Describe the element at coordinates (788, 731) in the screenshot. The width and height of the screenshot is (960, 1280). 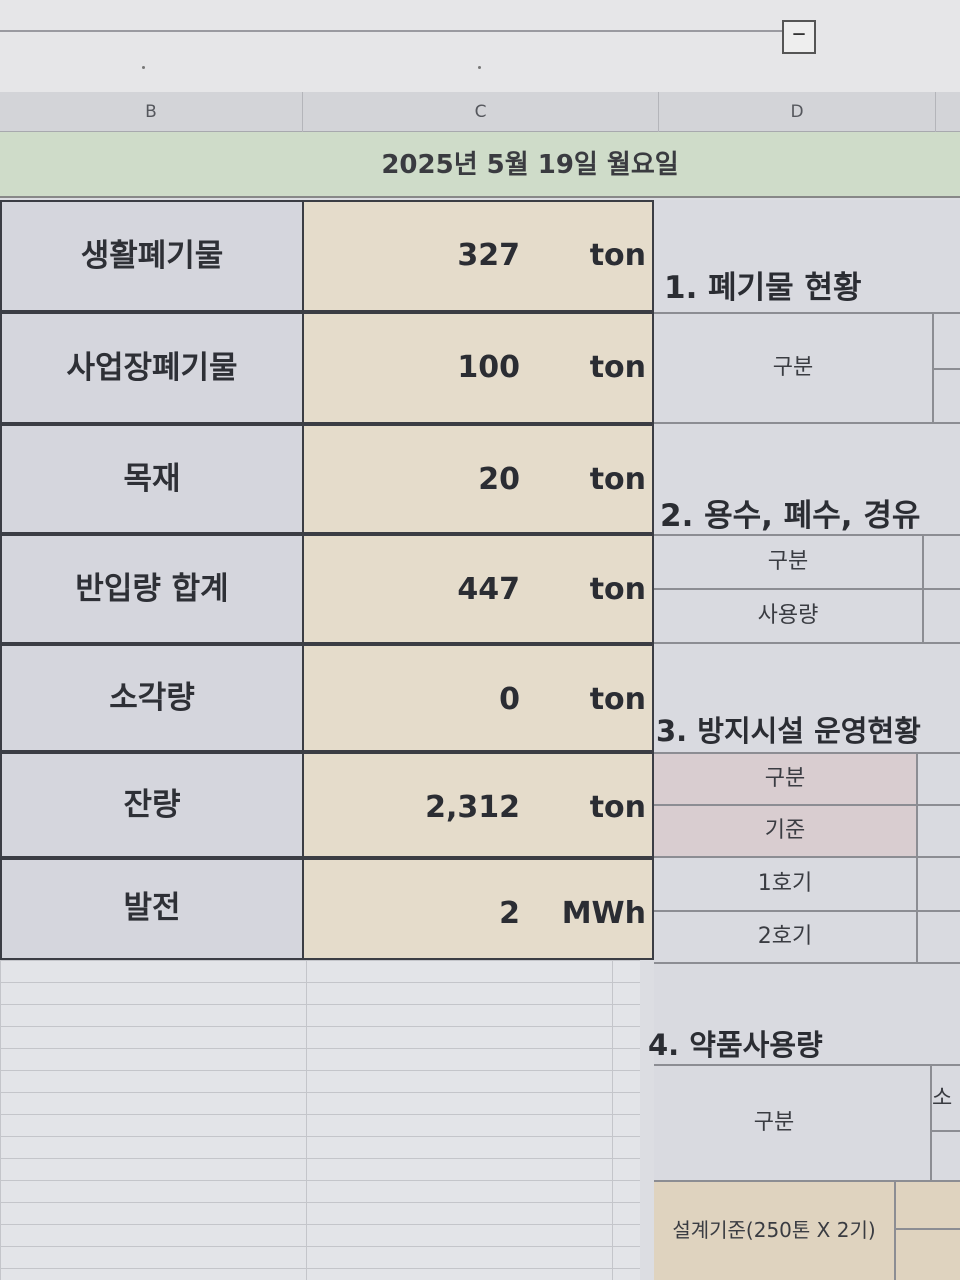
I see `section-title-prevention-facility: 3. 방지시설 운영현황` at that location.